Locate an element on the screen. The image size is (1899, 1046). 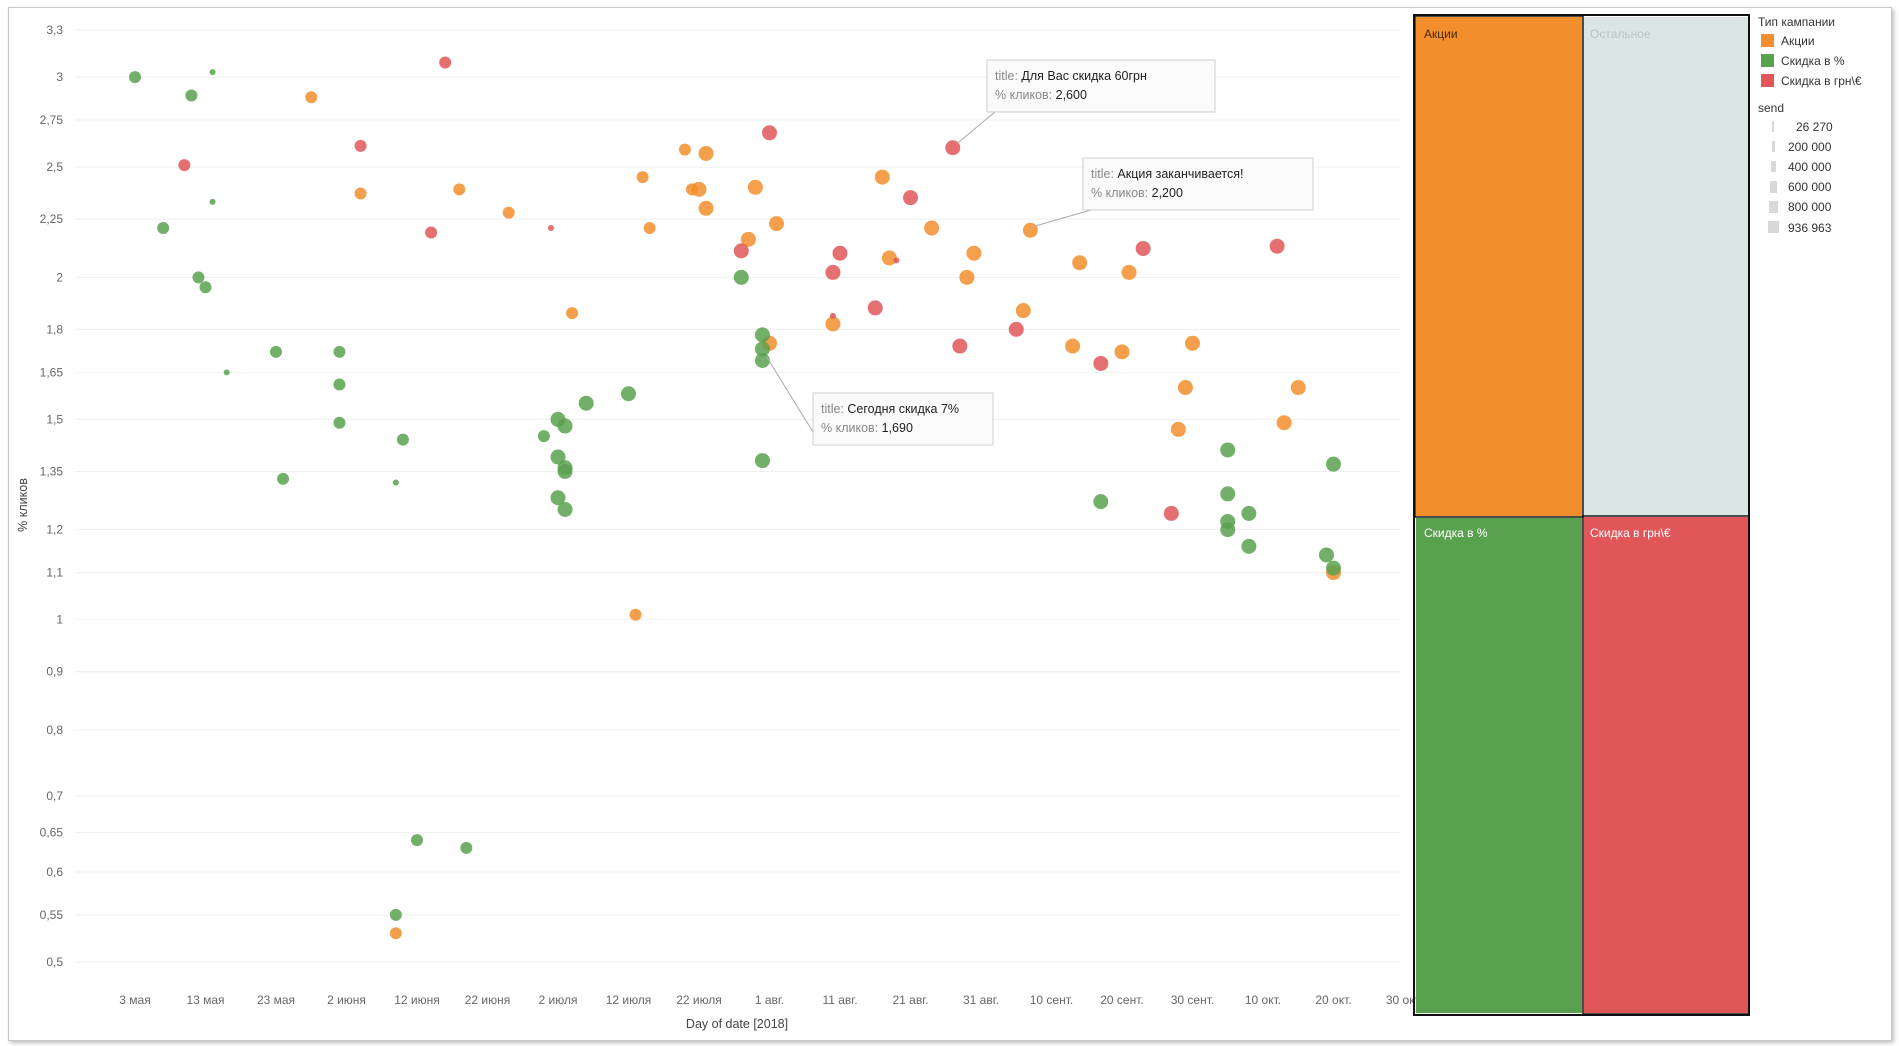
legend-item-currency: Скидка в грн\€ is located at coordinates (1811, 81).